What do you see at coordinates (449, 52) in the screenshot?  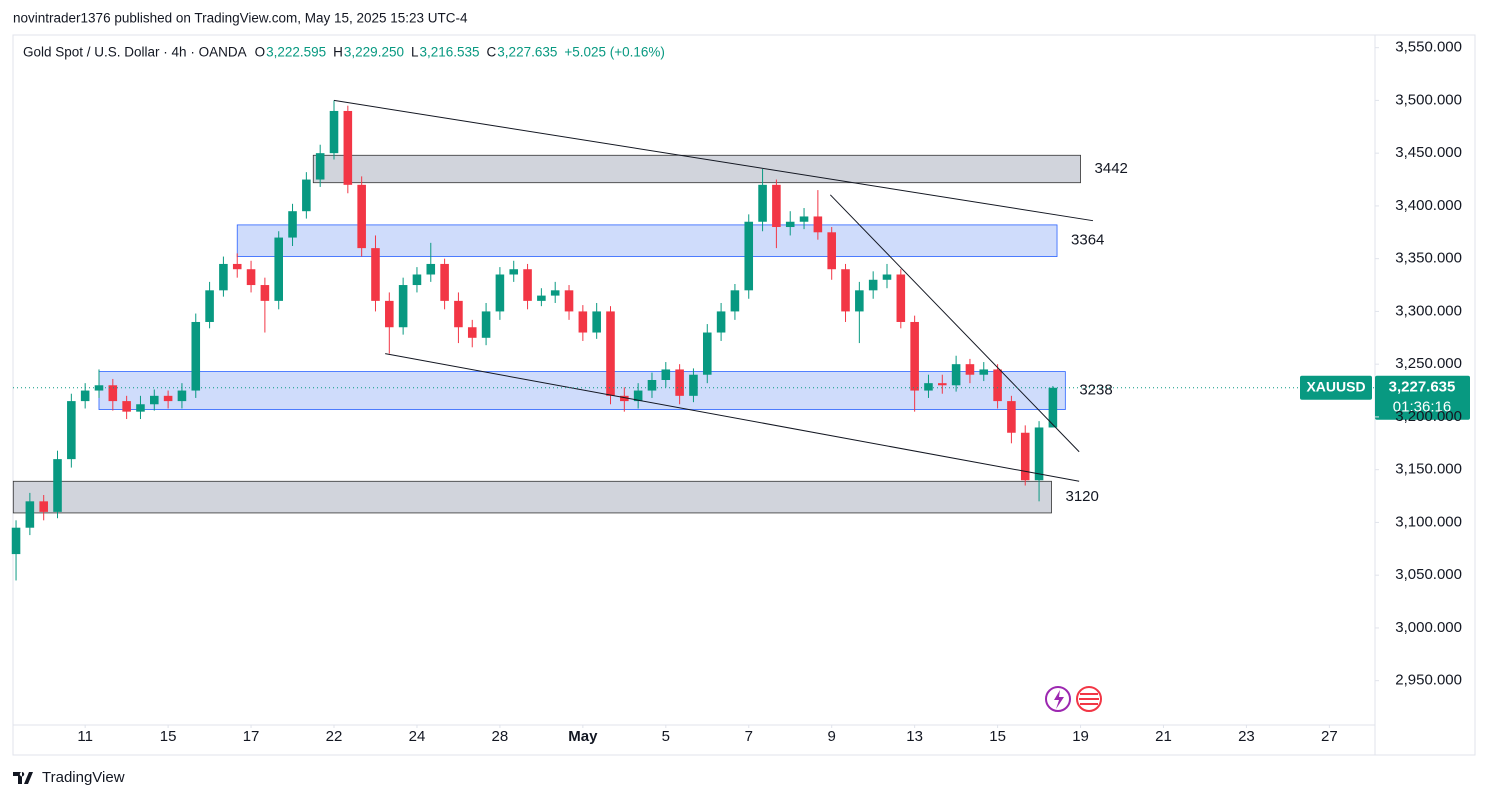 I see `ohlc-value: 3,216.535` at bounding box center [449, 52].